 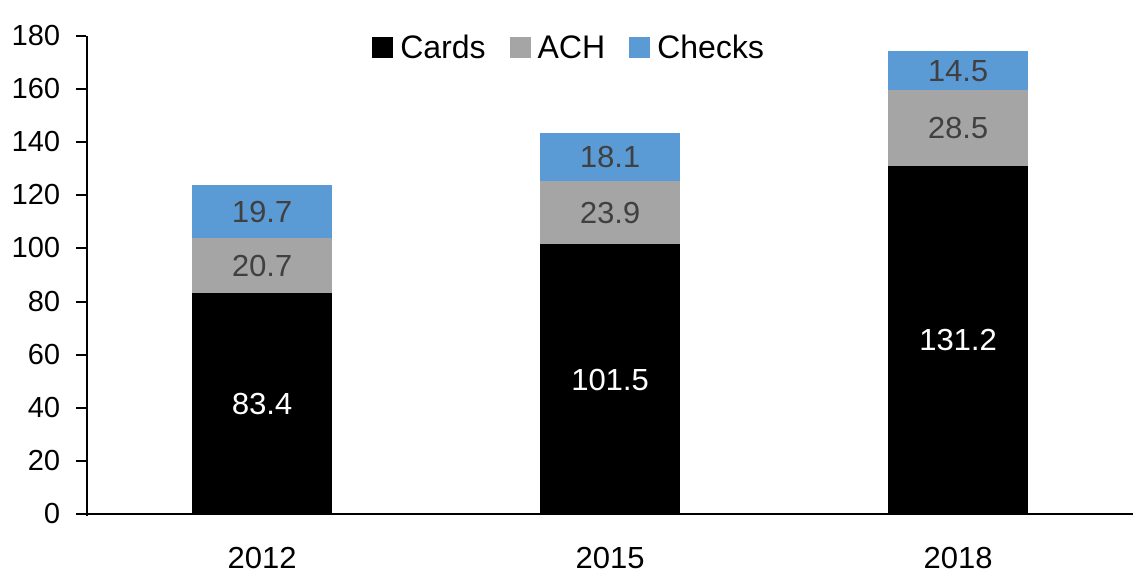 I want to click on legend-label-checks: Checks, so click(x=710, y=47).